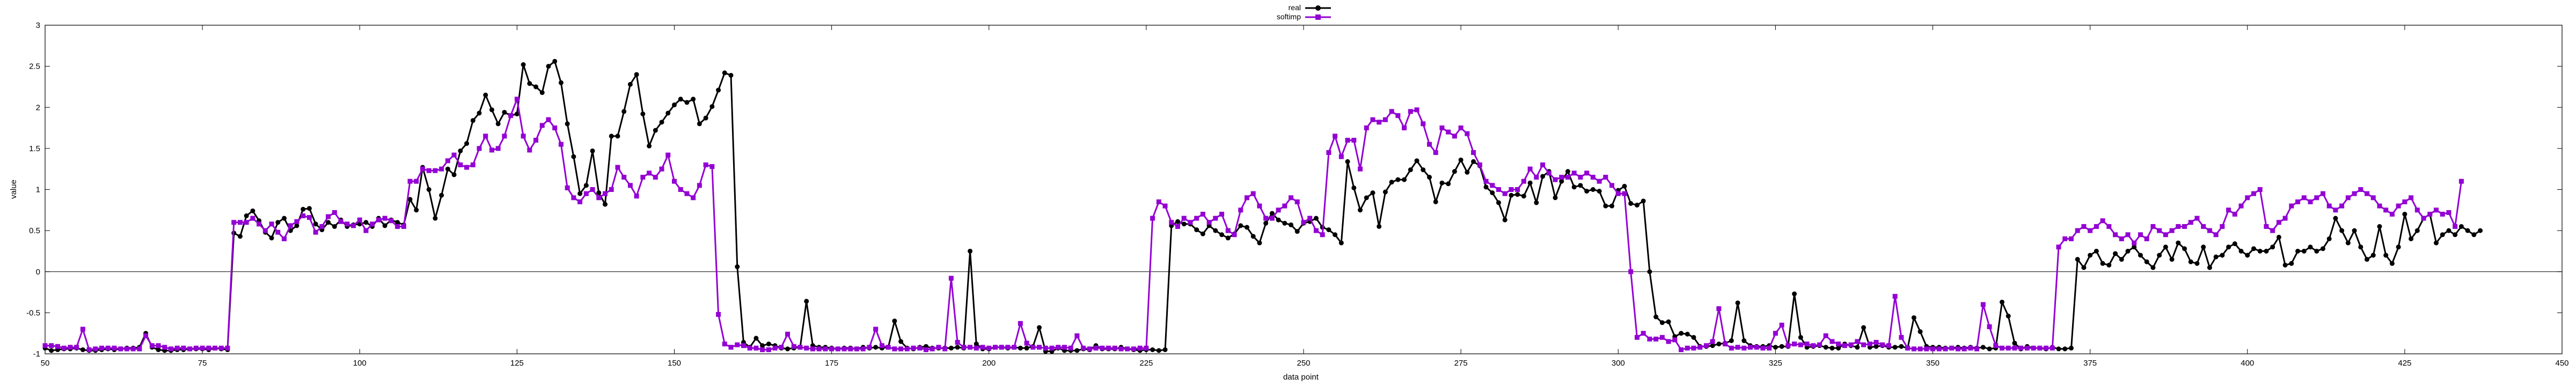  Describe the element at coordinates (38, 107) in the screenshot. I see `y-tick-label: 2` at that location.